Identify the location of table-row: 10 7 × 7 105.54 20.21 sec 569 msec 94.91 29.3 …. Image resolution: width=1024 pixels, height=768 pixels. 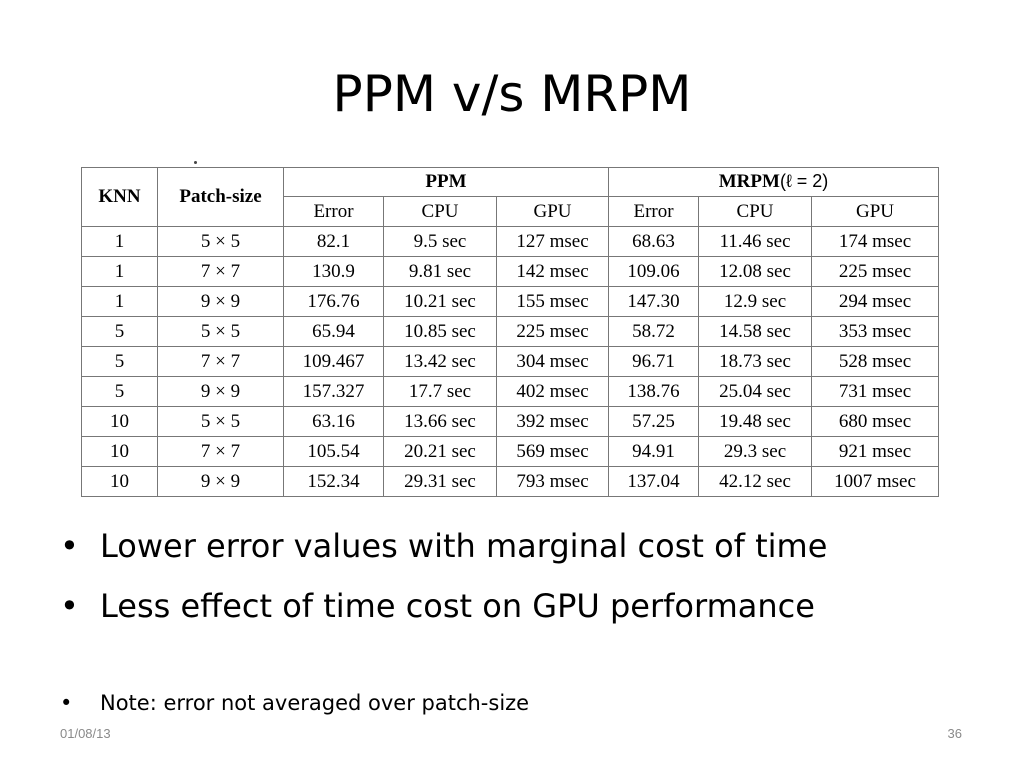
(510, 451).